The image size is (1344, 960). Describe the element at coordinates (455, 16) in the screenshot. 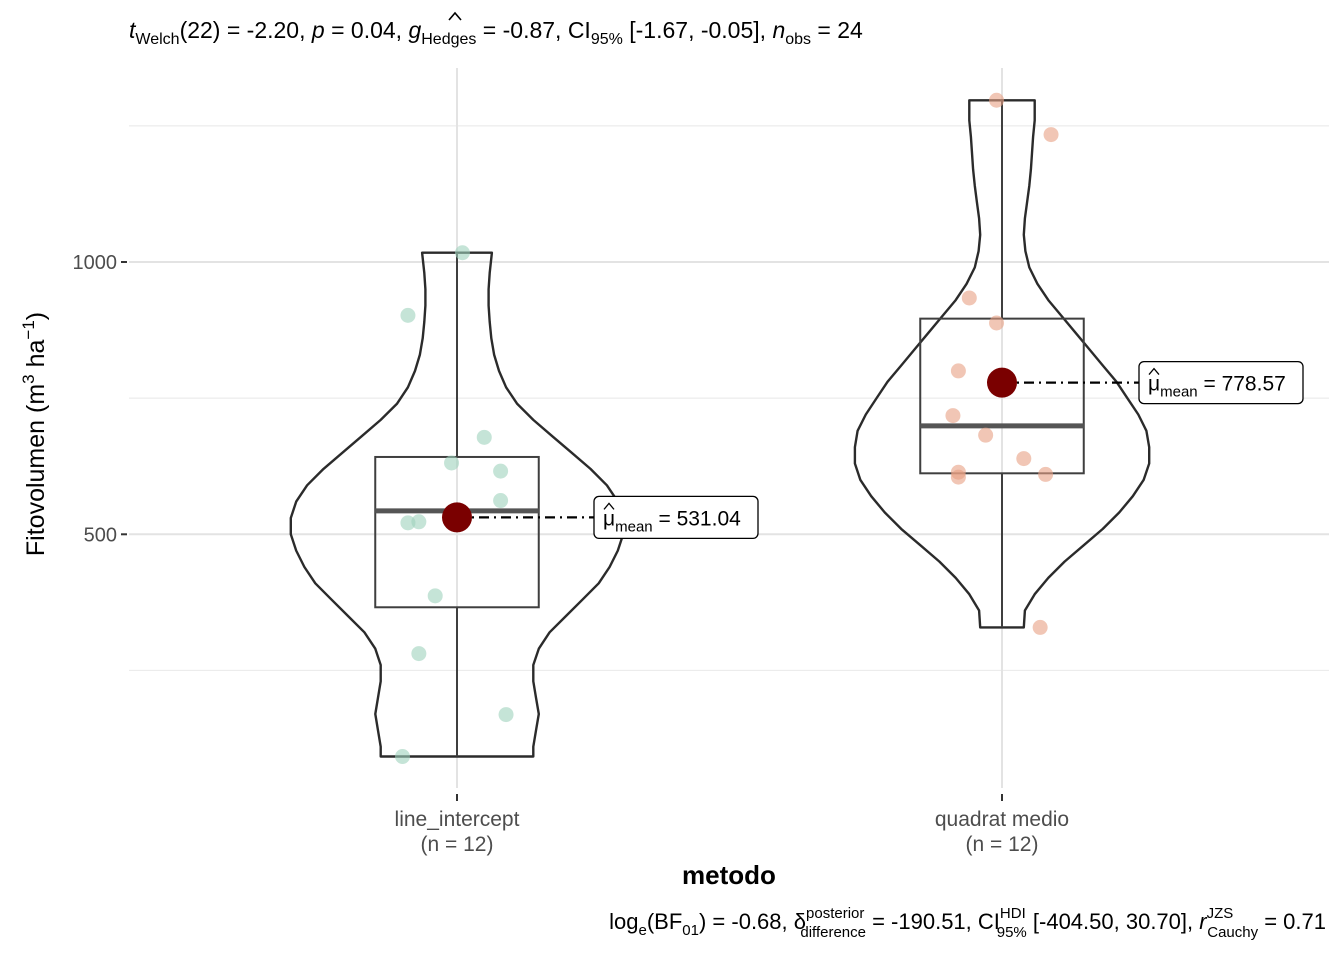

I see `g-hat-mark` at that location.